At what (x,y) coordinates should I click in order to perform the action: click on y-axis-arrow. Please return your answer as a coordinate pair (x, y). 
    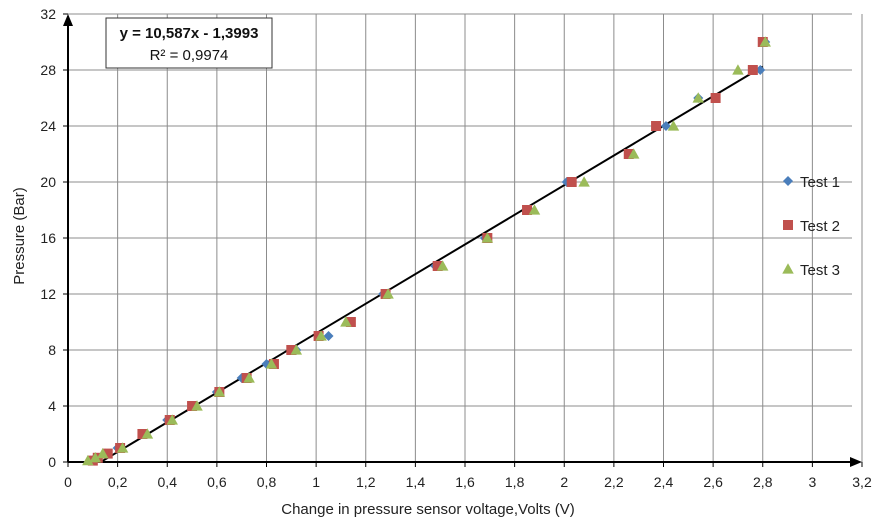
    Looking at the image, I should click on (68, 20).